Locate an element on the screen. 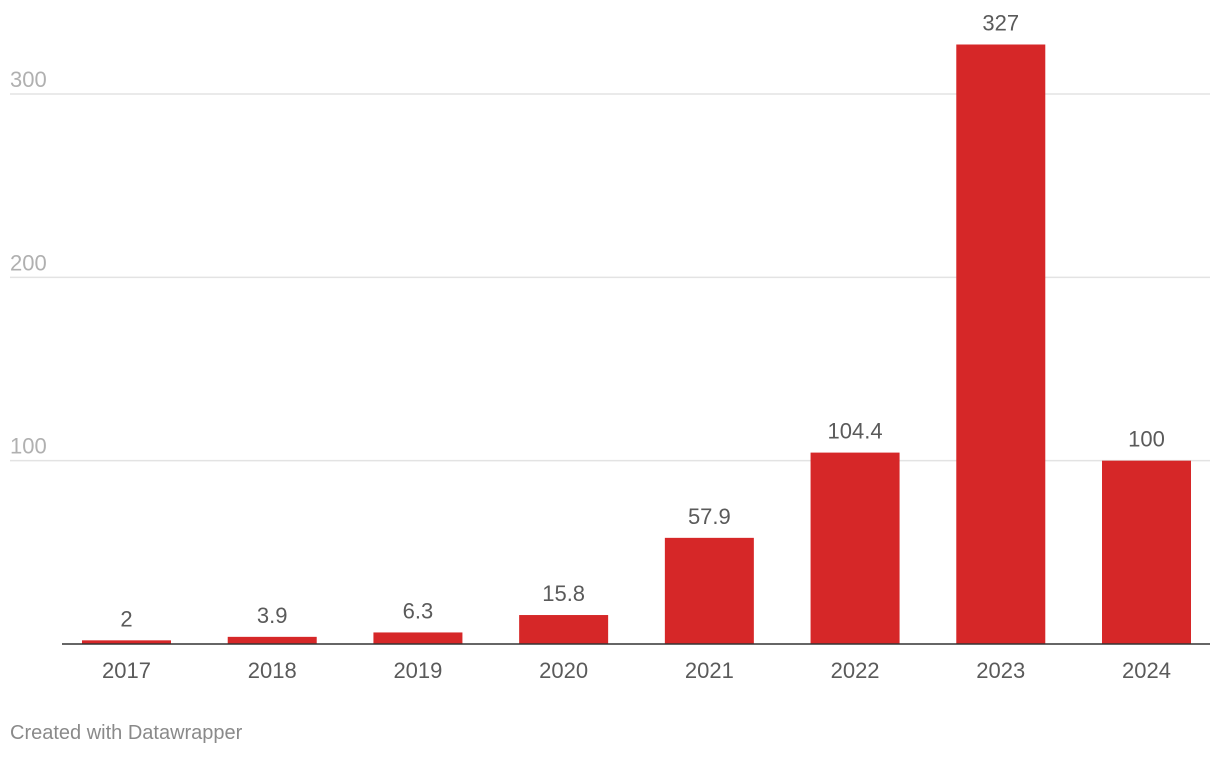 The height and width of the screenshot is (758, 1220). x-tick-label-2023: 2023 is located at coordinates (1000, 670).